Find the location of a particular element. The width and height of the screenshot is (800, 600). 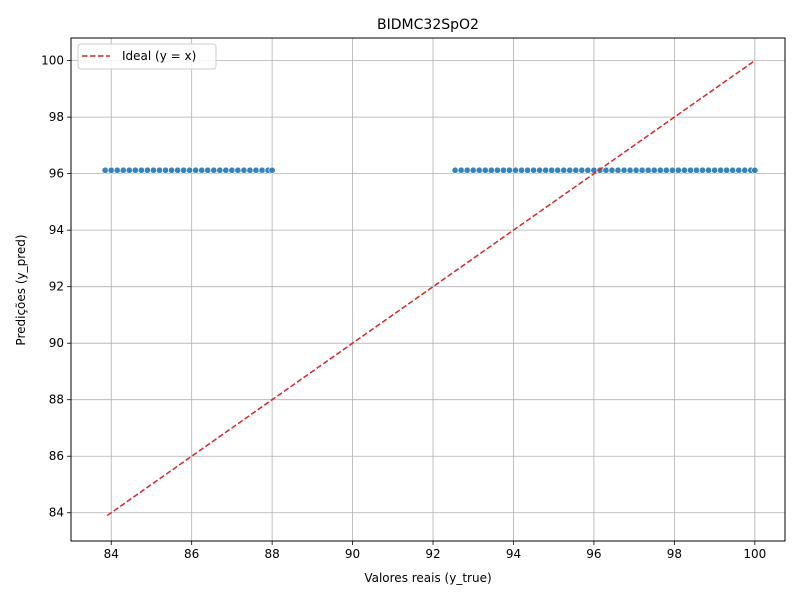

x-axis-label: Valores reais (y_true) is located at coordinates (427, 578).